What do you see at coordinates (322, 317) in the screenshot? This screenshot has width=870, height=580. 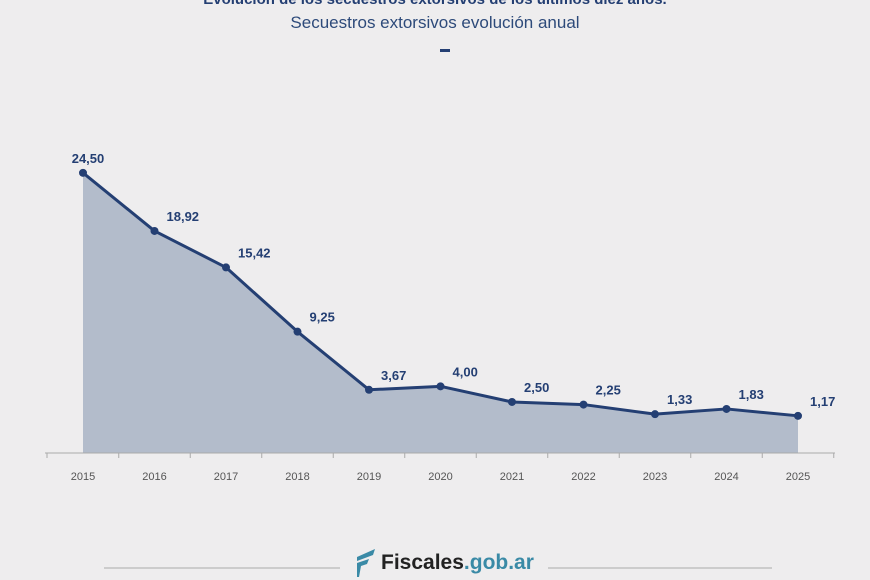 I see `data-label: 9,25` at bounding box center [322, 317].